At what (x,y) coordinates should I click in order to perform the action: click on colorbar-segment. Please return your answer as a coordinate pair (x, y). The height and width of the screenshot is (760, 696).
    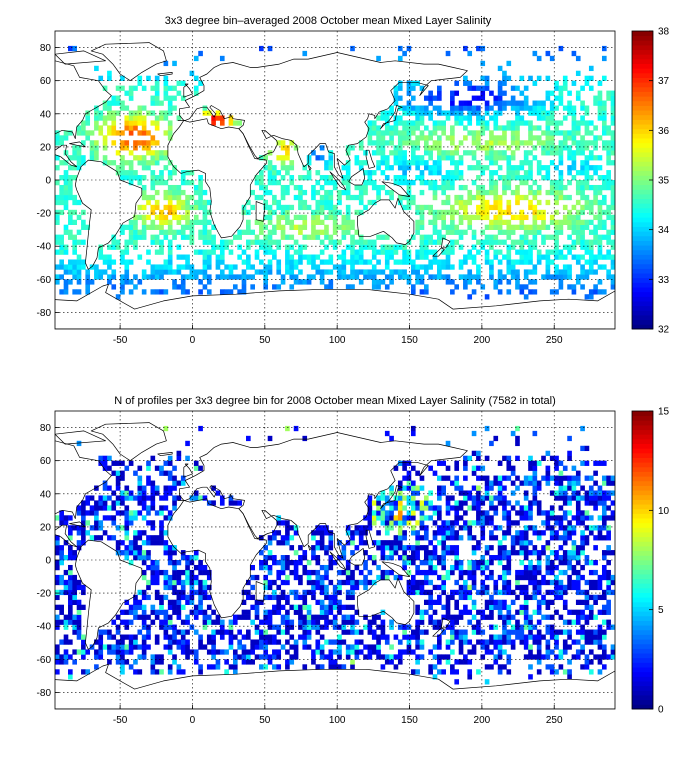
    Looking at the image, I should click on (642, 229).